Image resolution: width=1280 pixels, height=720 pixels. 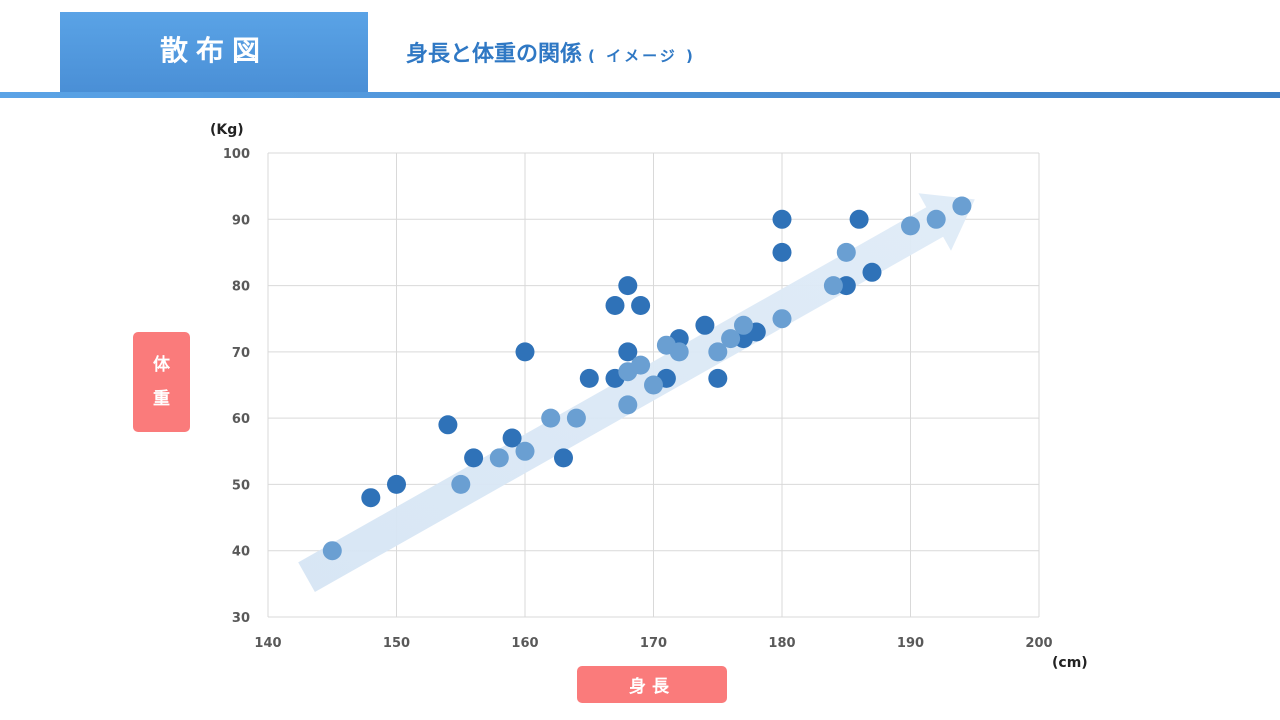 I want to click on y-tick-label: 80, so click(x=241, y=287).